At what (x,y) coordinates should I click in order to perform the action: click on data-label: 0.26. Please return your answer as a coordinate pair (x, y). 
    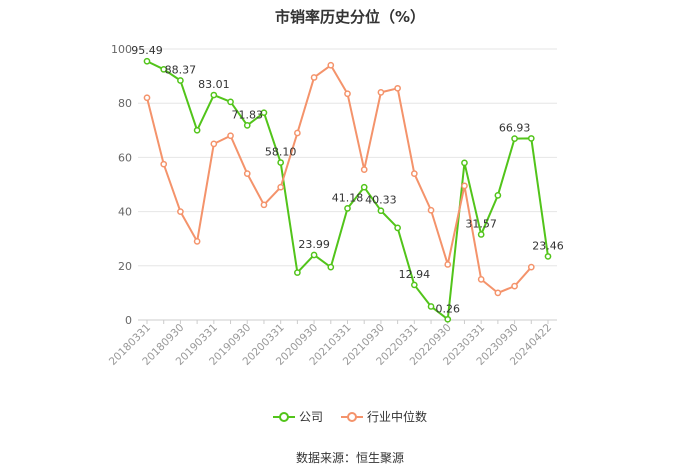
    Looking at the image, I should click on (448, 308).